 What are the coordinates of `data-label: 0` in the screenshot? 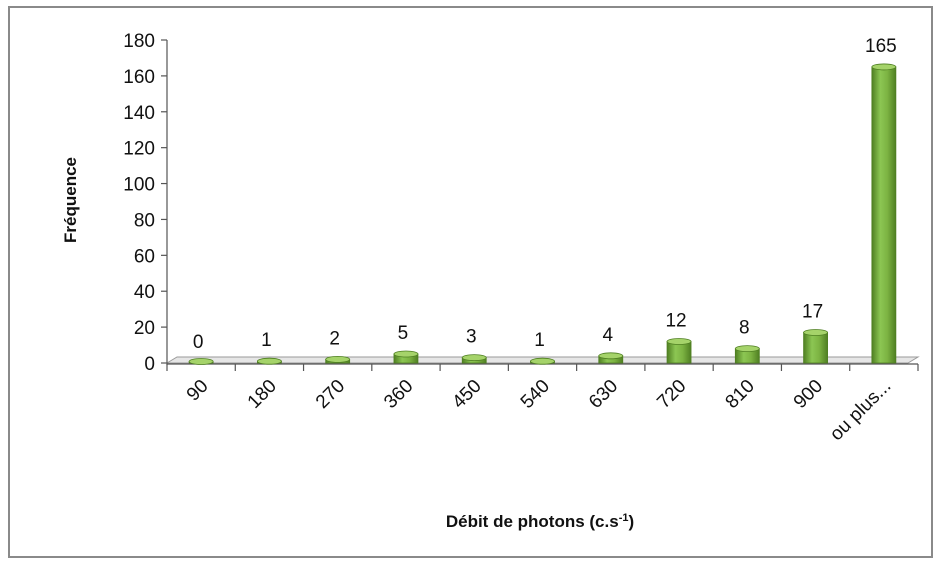 It's located at (198, 342).